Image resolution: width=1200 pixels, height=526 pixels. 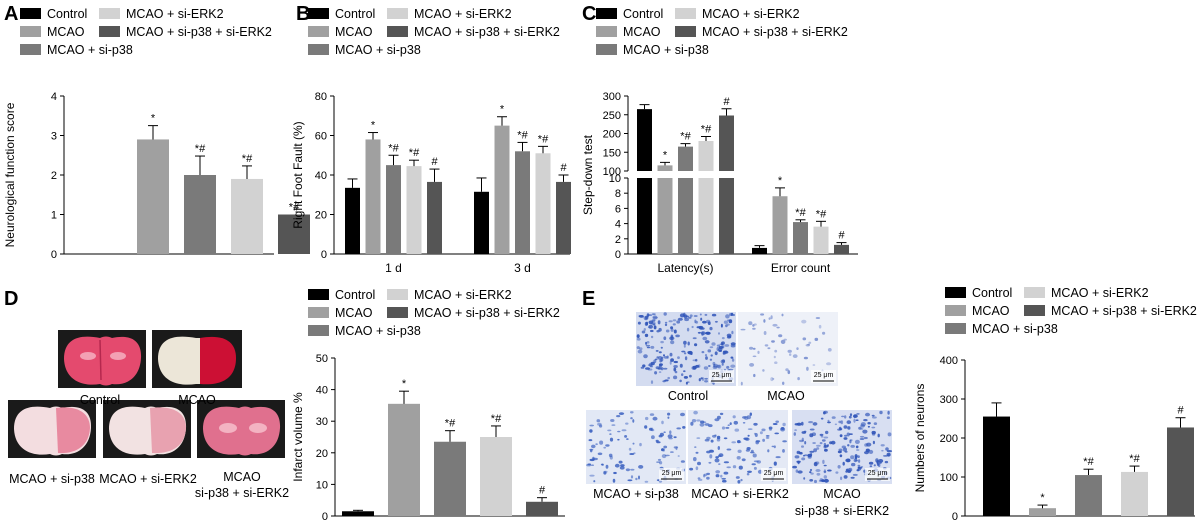 What do you see at coordinates (481, 184) in the screenshot?
I see `error-bar-B-1-control` at bounding box center [481, 184].